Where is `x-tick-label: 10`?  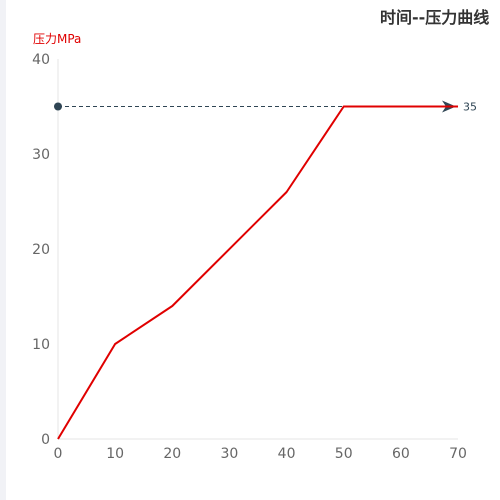 x-tick-label: 10 is located at coordinates (115, 454).